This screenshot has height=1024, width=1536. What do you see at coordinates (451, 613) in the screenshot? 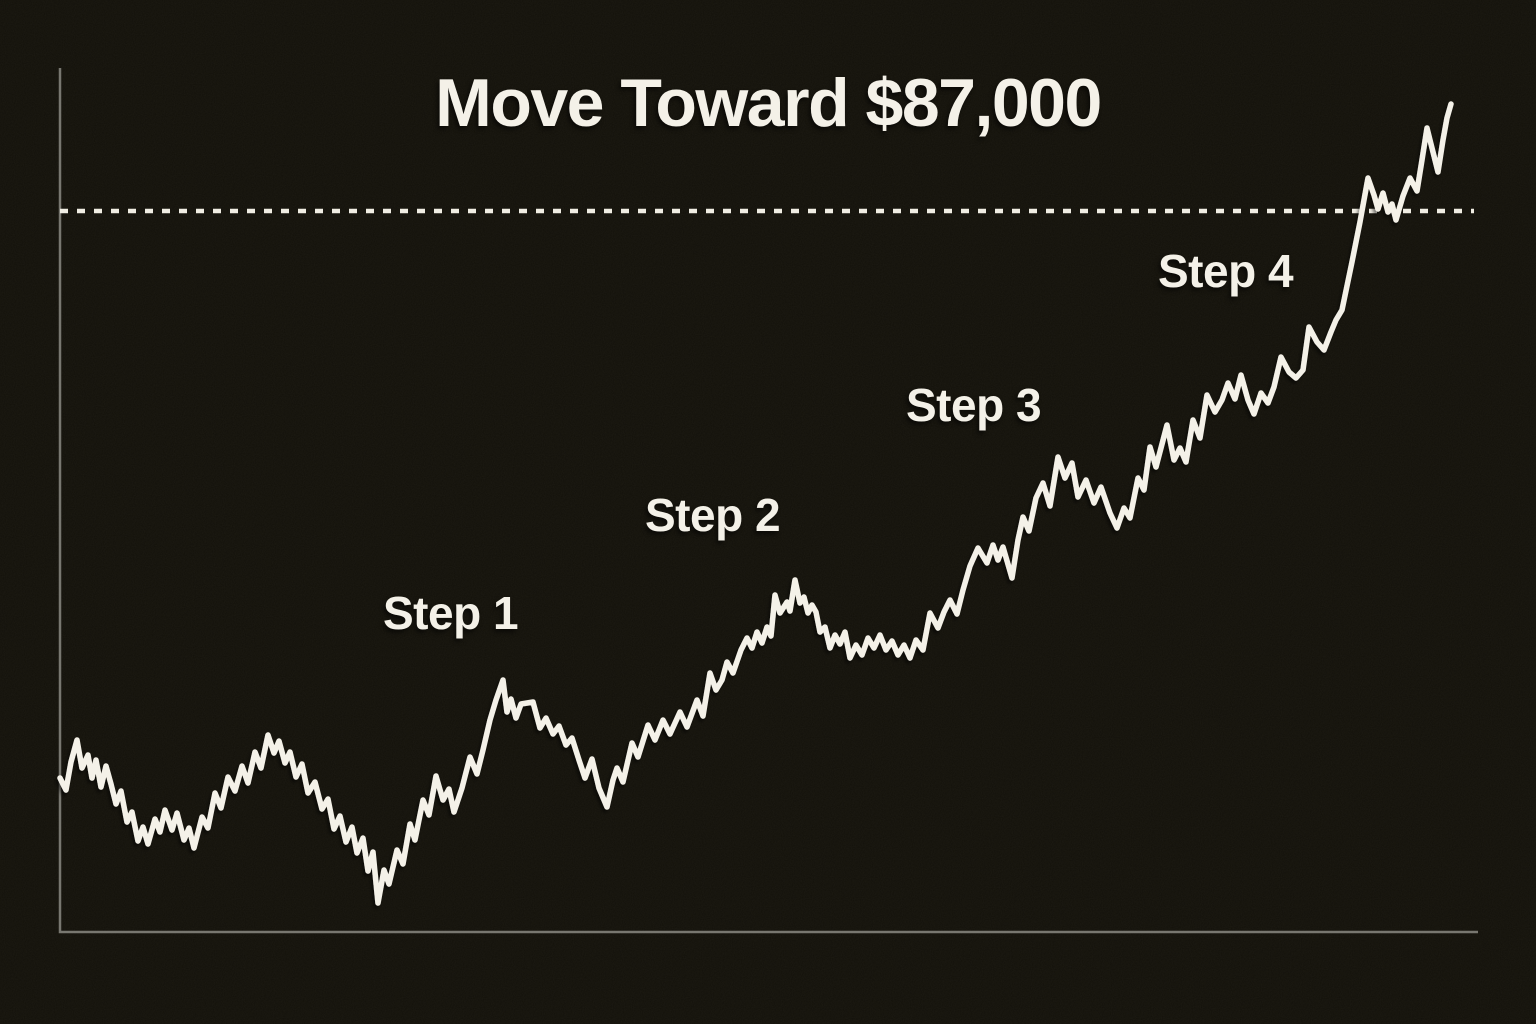
I see `annotation-step-1: Step 1` at bounding box center [451, 613].